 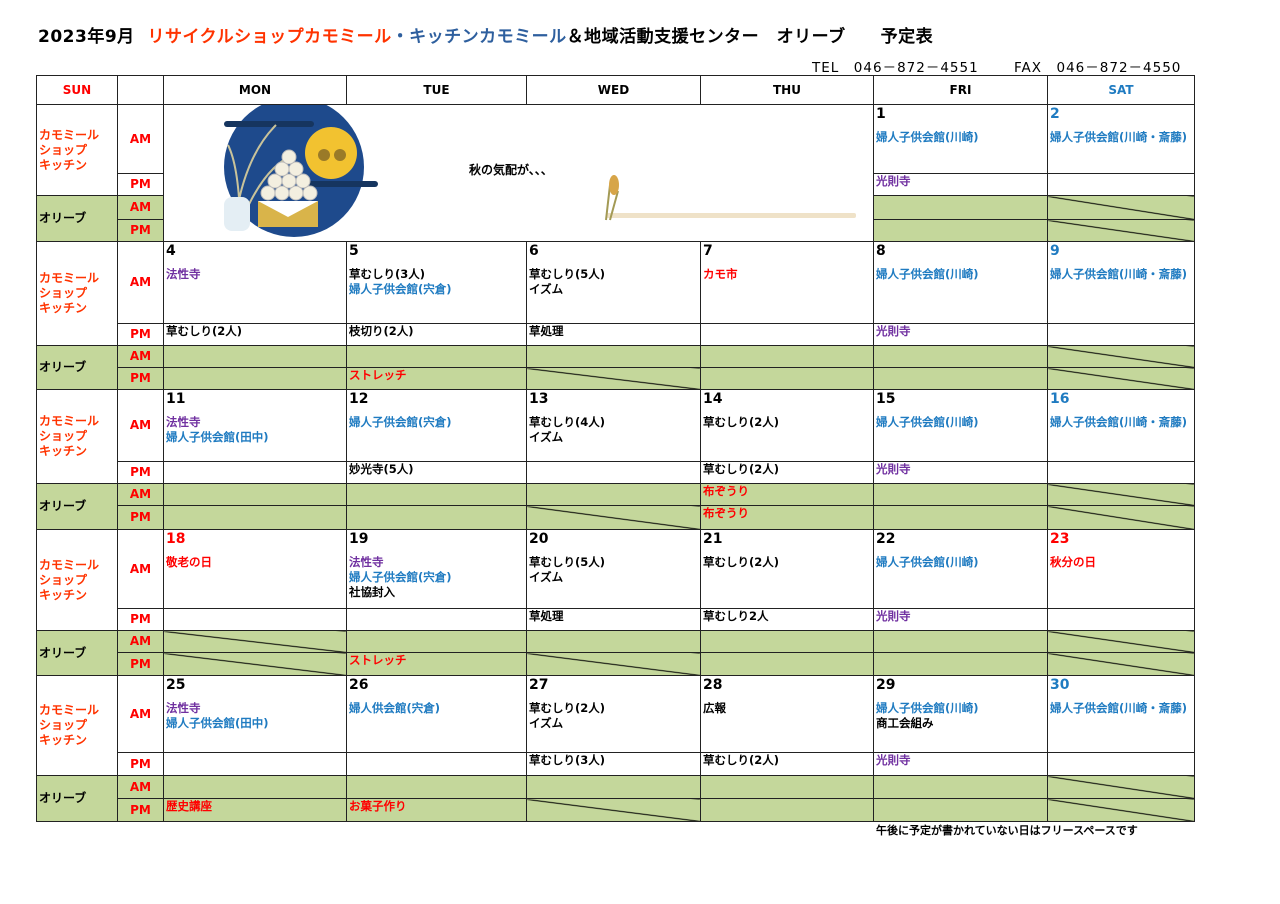 What do you see at coordinates (255, 714) in the screenshot?
I see `day-cell-am: 25 法性寺 婦人子供会館(田中)` at bounding box center [255, 714].